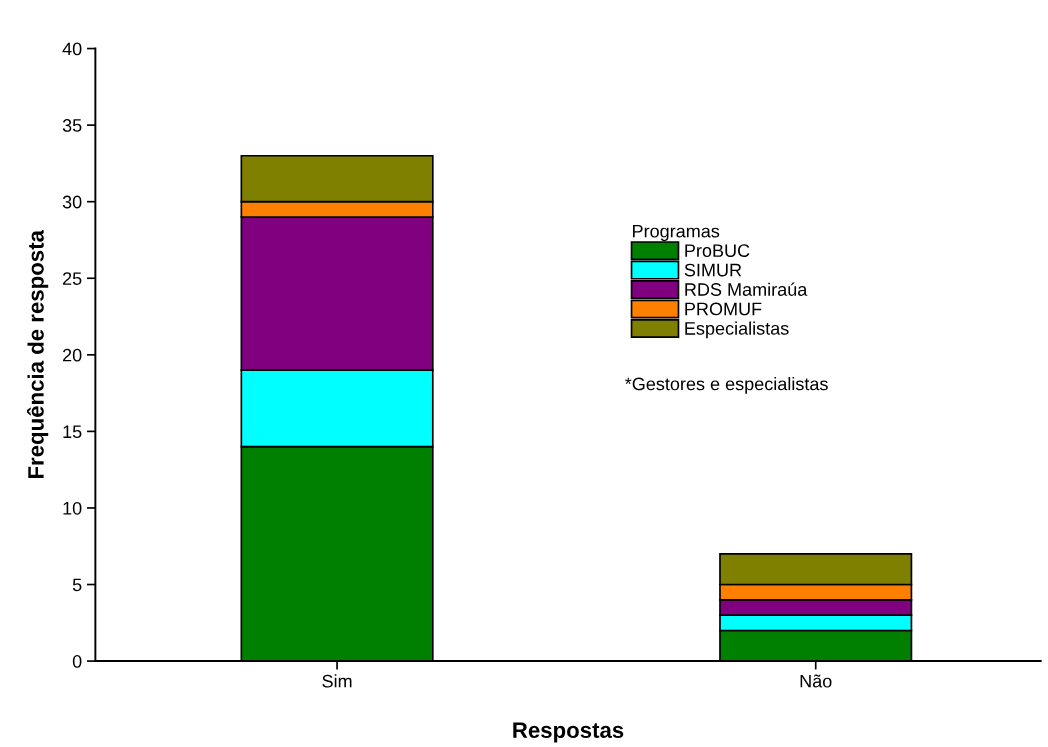 The width and height of the screenshot is (1048, 747). What do you see at coordinates (72, 508) in the screenshot?
I see `y-tick-label: 10` at bounding box center [72, 508].